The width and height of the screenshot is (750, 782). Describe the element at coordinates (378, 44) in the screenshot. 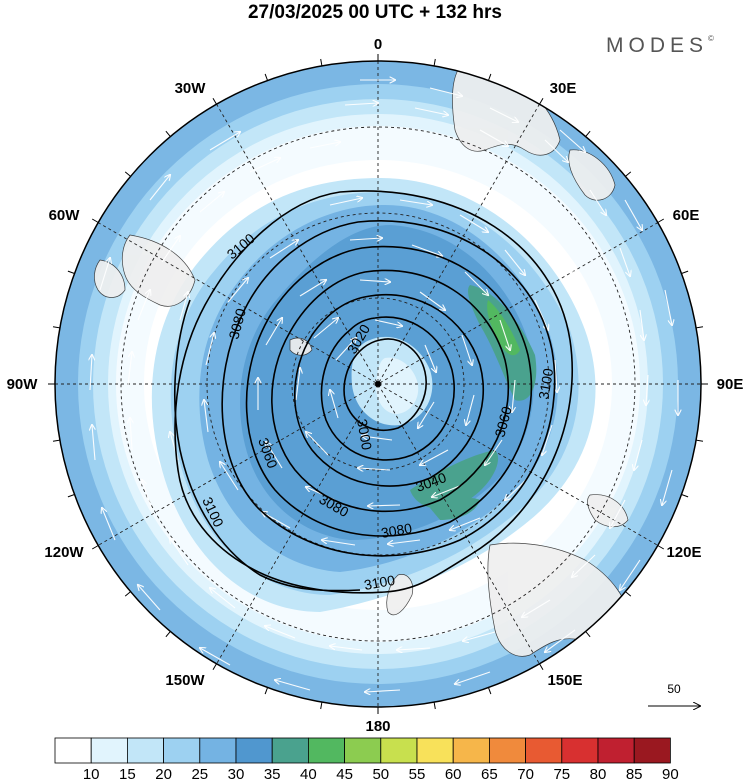

I see `lon-label-0: 0` at that location.